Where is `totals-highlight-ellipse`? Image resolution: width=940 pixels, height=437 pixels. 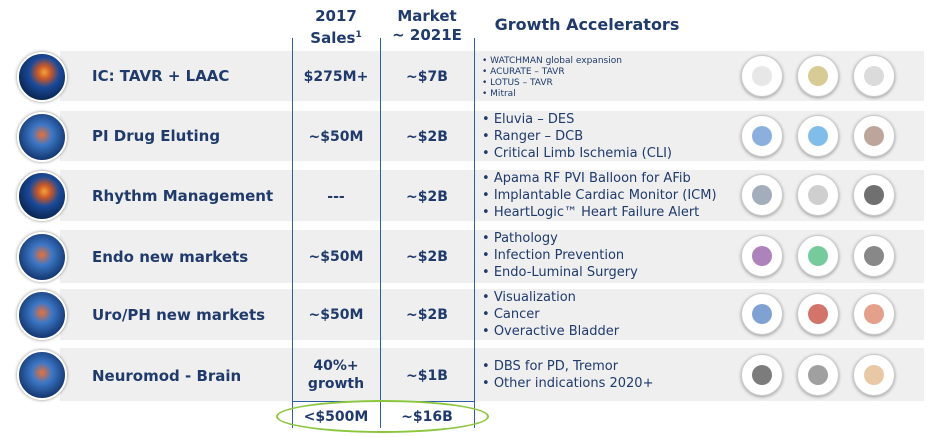
totals-highlight-ellipse is located at coordinates (382, 416).